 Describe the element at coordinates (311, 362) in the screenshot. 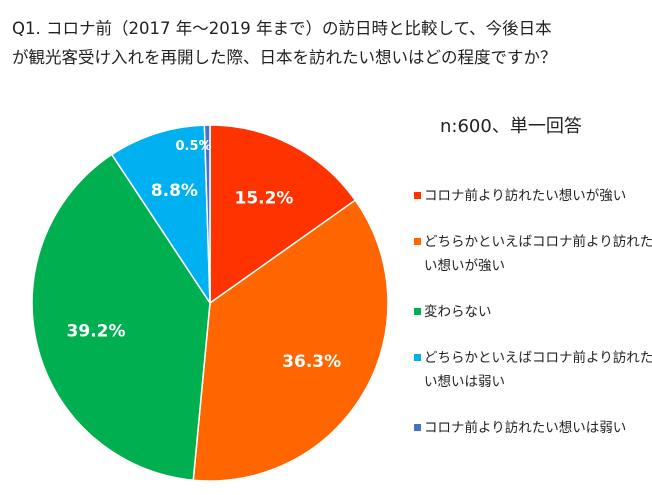

I see `data-label: 36.3%` at that location.